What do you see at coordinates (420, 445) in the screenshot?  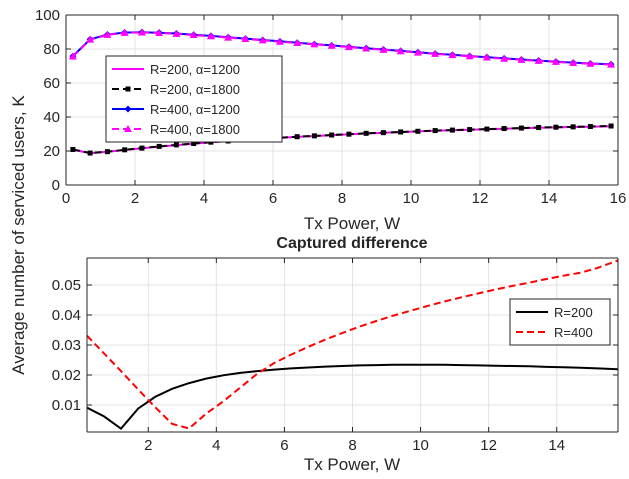 I see `x-tick-label: 10` at bounding box center [420, 445].